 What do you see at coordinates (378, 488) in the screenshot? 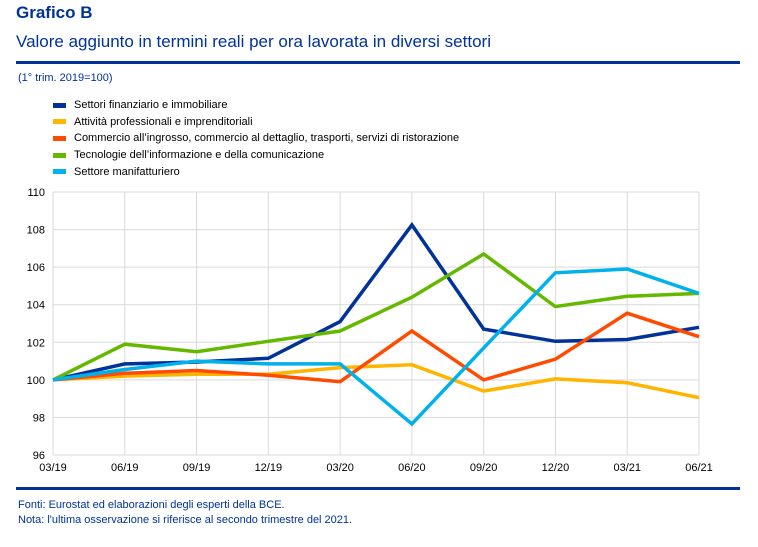
I see `bottom-divider` at bounding box center [378, 488].